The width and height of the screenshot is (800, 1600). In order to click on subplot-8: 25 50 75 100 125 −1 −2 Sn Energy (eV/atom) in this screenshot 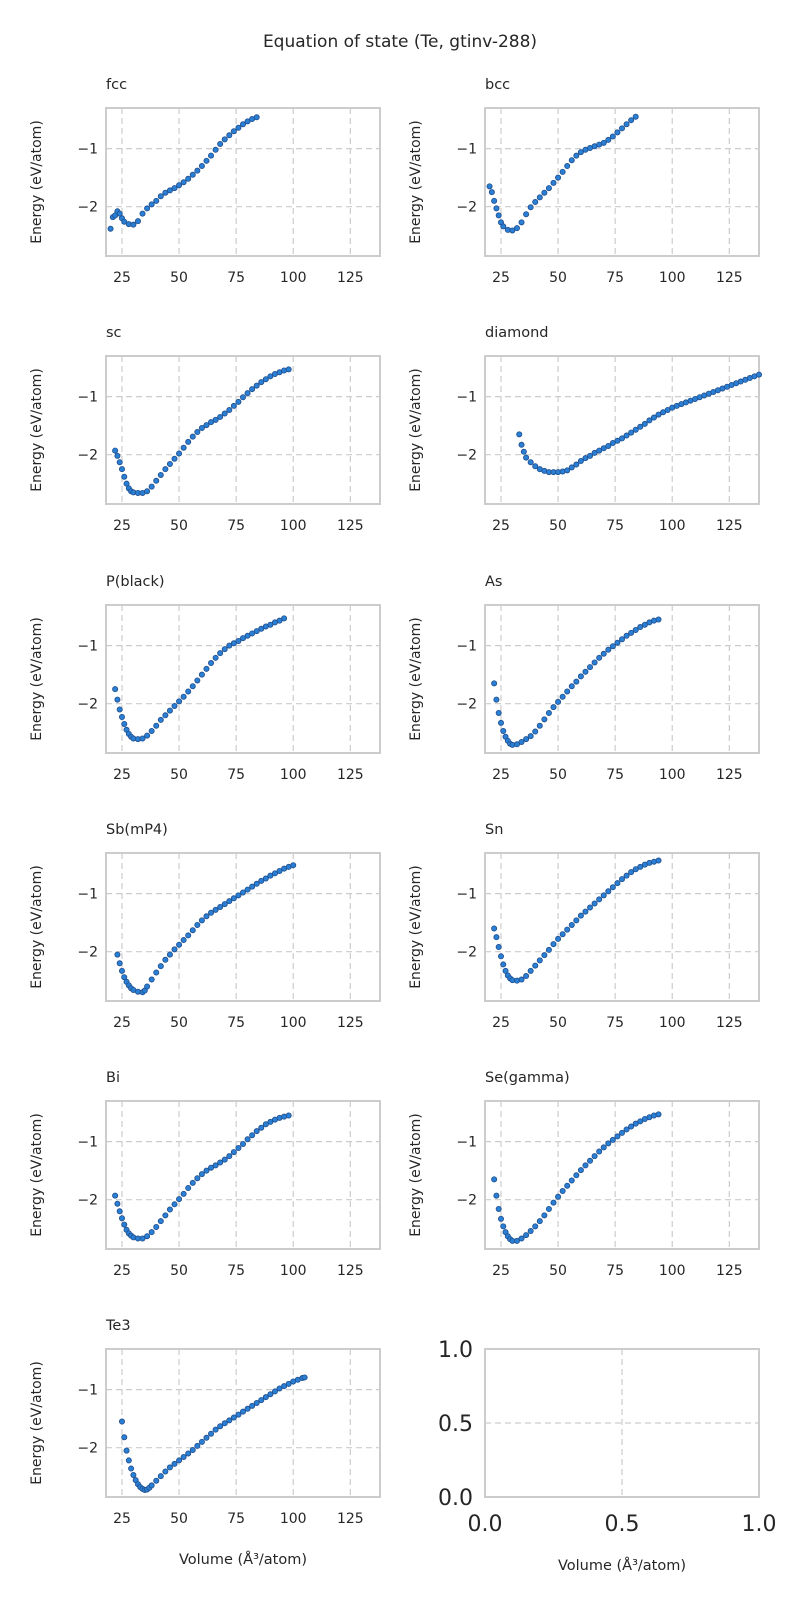, I will do `click(584, 926)`.